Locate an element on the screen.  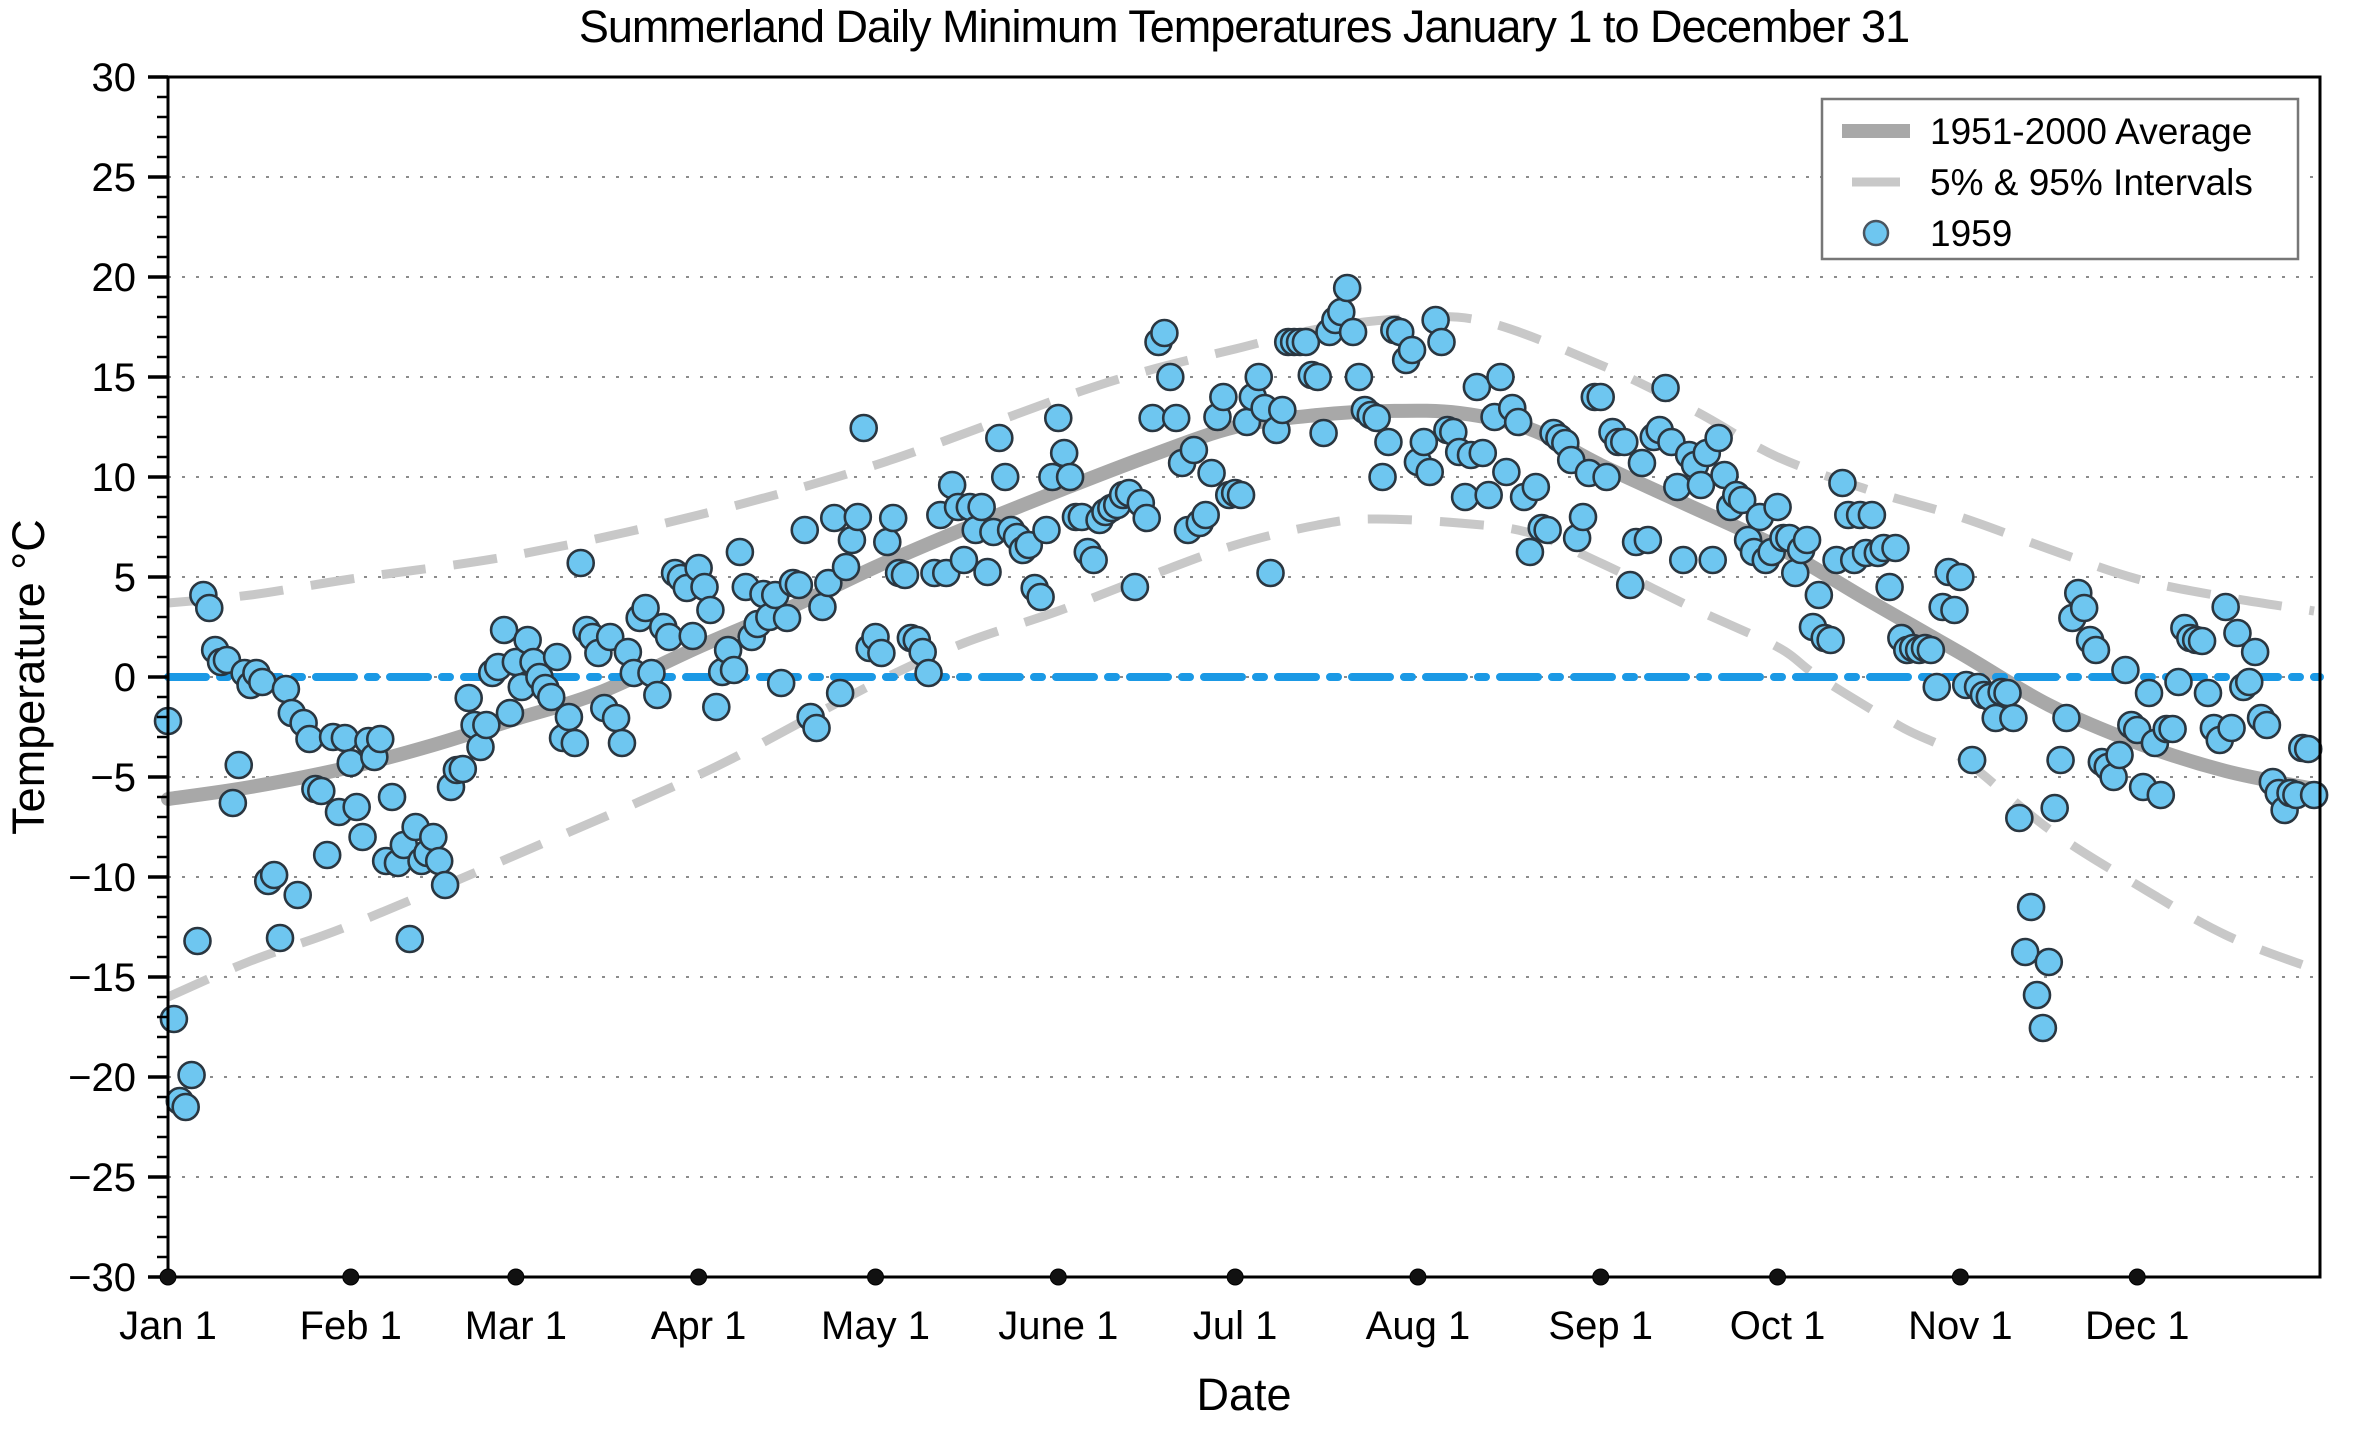
month-dot-Jan1 is located at coordinates (168, 1277).